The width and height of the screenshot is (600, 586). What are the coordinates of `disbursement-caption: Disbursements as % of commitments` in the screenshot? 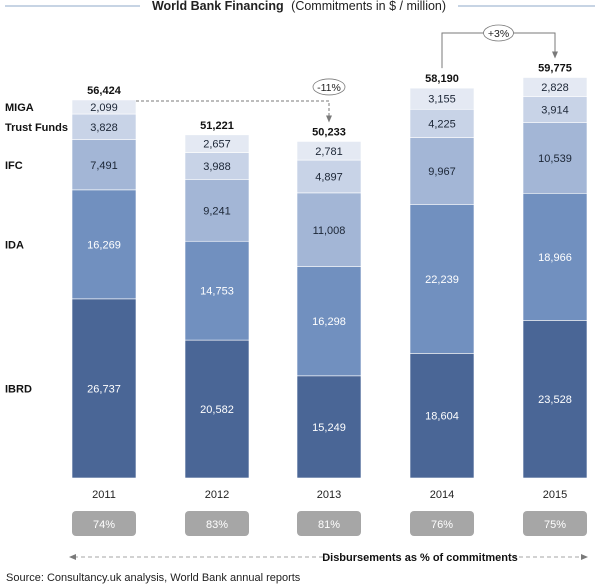 It's located at (420, 558).